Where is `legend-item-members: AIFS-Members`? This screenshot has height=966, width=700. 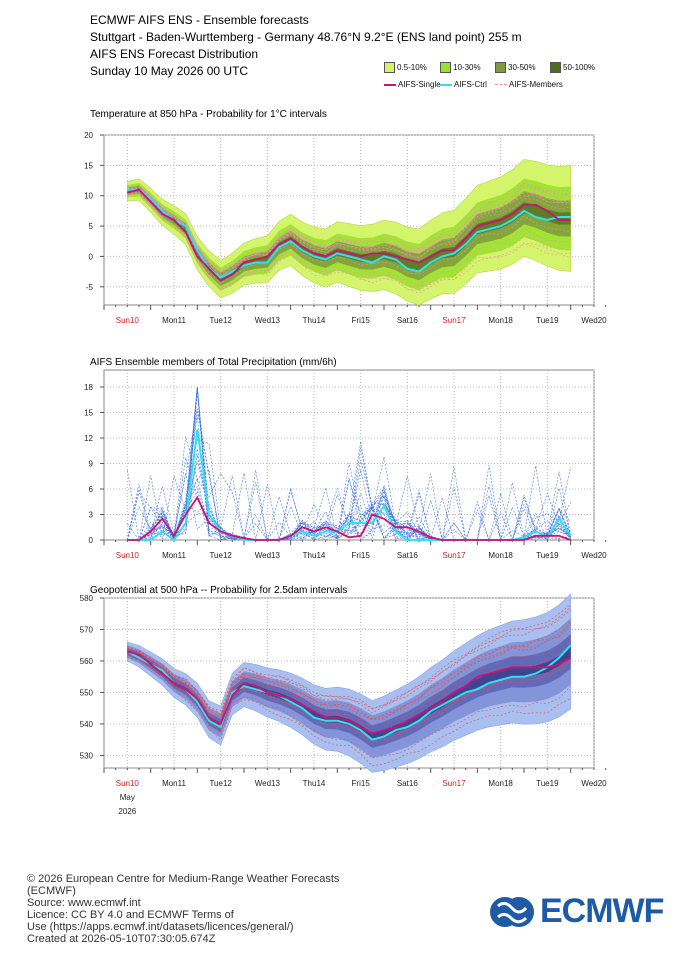 legend-item-members: AIFS-Members is located at coordinates (529, 84).